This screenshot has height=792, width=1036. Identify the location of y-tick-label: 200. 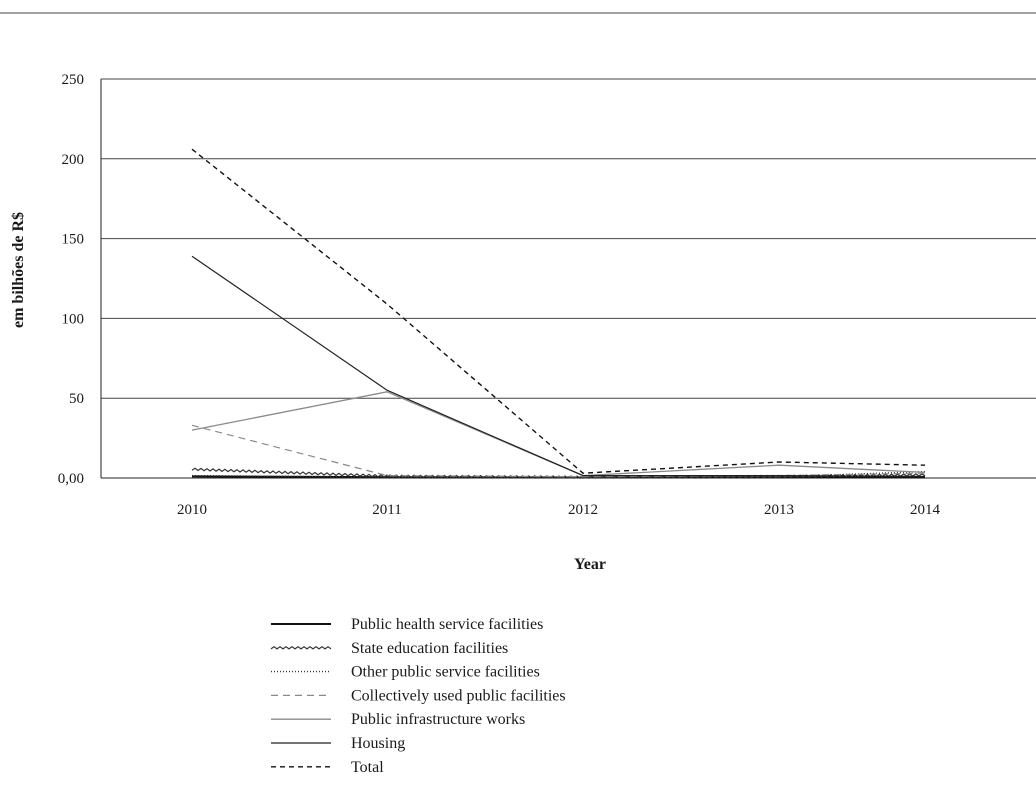
(73, 160).